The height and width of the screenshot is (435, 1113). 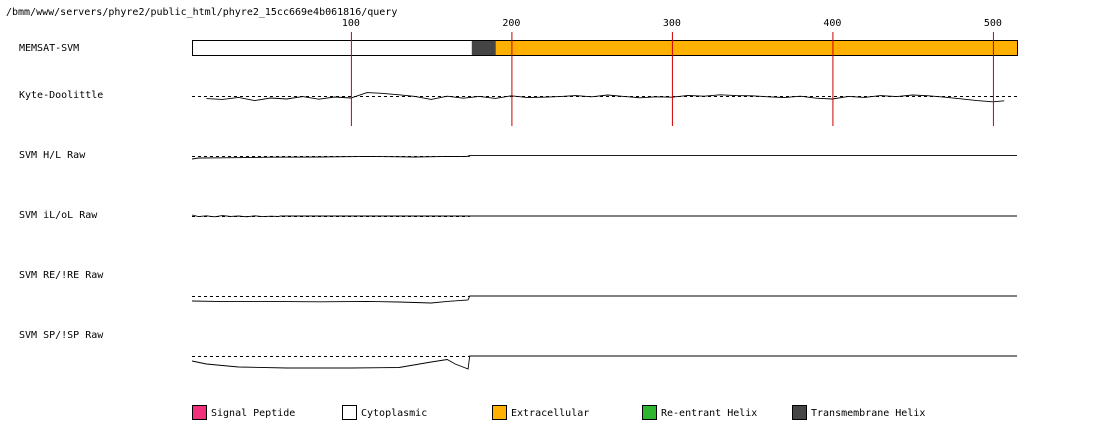 I want to click on track-label: SVM RE/!RE Raw, so click(x=61, y=275).